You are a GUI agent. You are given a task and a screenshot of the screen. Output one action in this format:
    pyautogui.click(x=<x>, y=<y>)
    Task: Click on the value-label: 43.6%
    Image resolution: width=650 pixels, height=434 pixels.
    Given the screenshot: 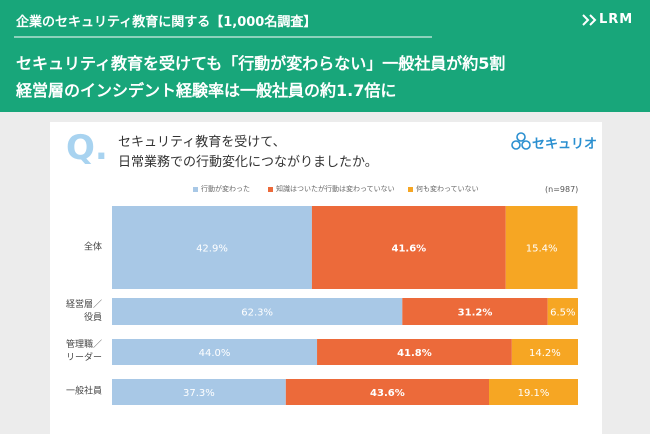 What is the action you would take?
    pyautogui.click(x=387, y=393)
    